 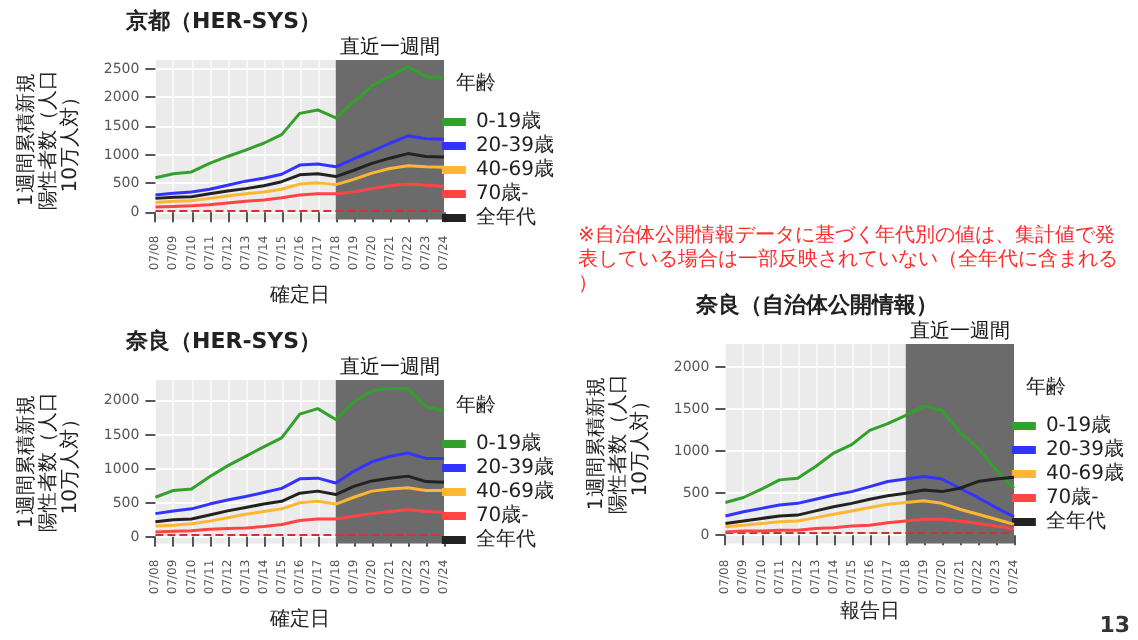 I want to click on chart-title: 京都（HER-SYS）, so click(x=223, y=21).